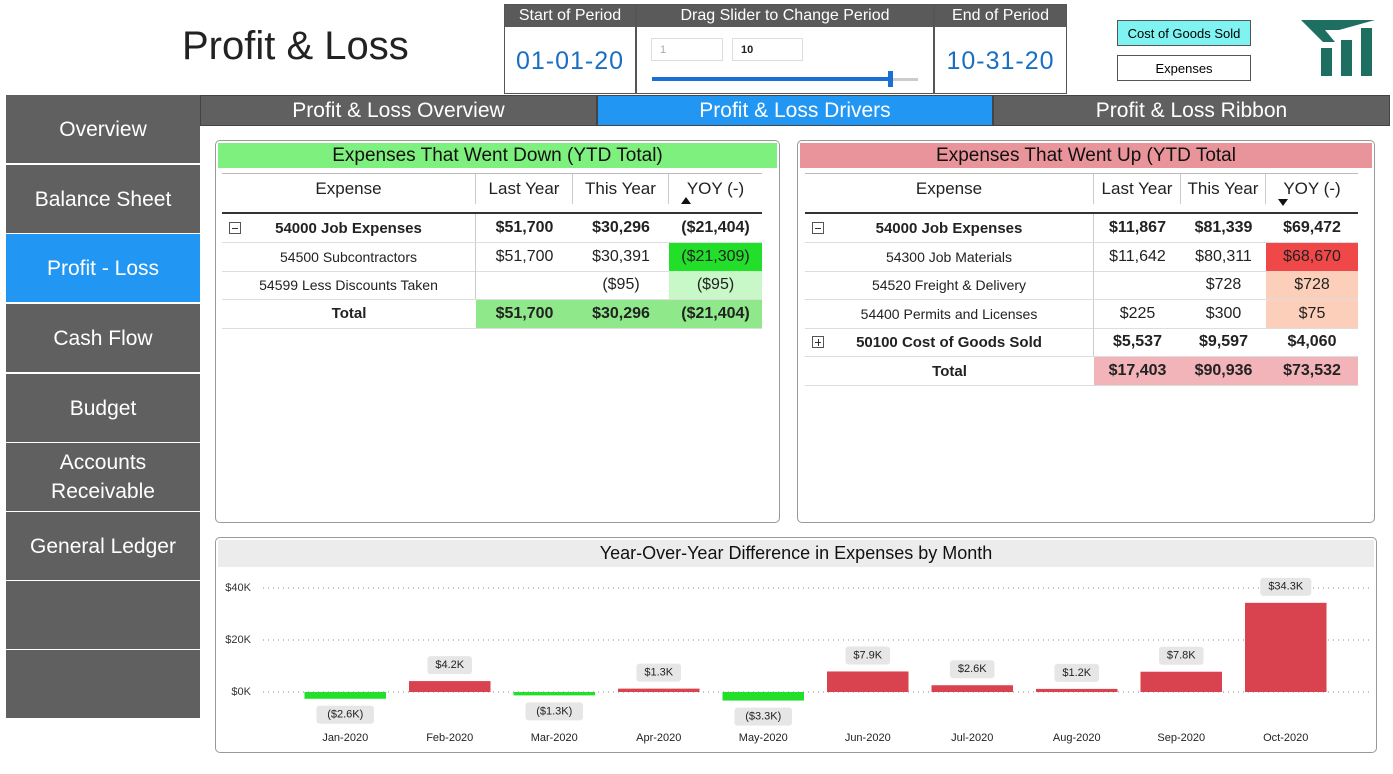 Image resolution: width=1393 pixels, height=774 pixels. Describe the element at coordinates (795, 110) in the screenshot. I see `tab: Profit & Loss Drivers` at that location.